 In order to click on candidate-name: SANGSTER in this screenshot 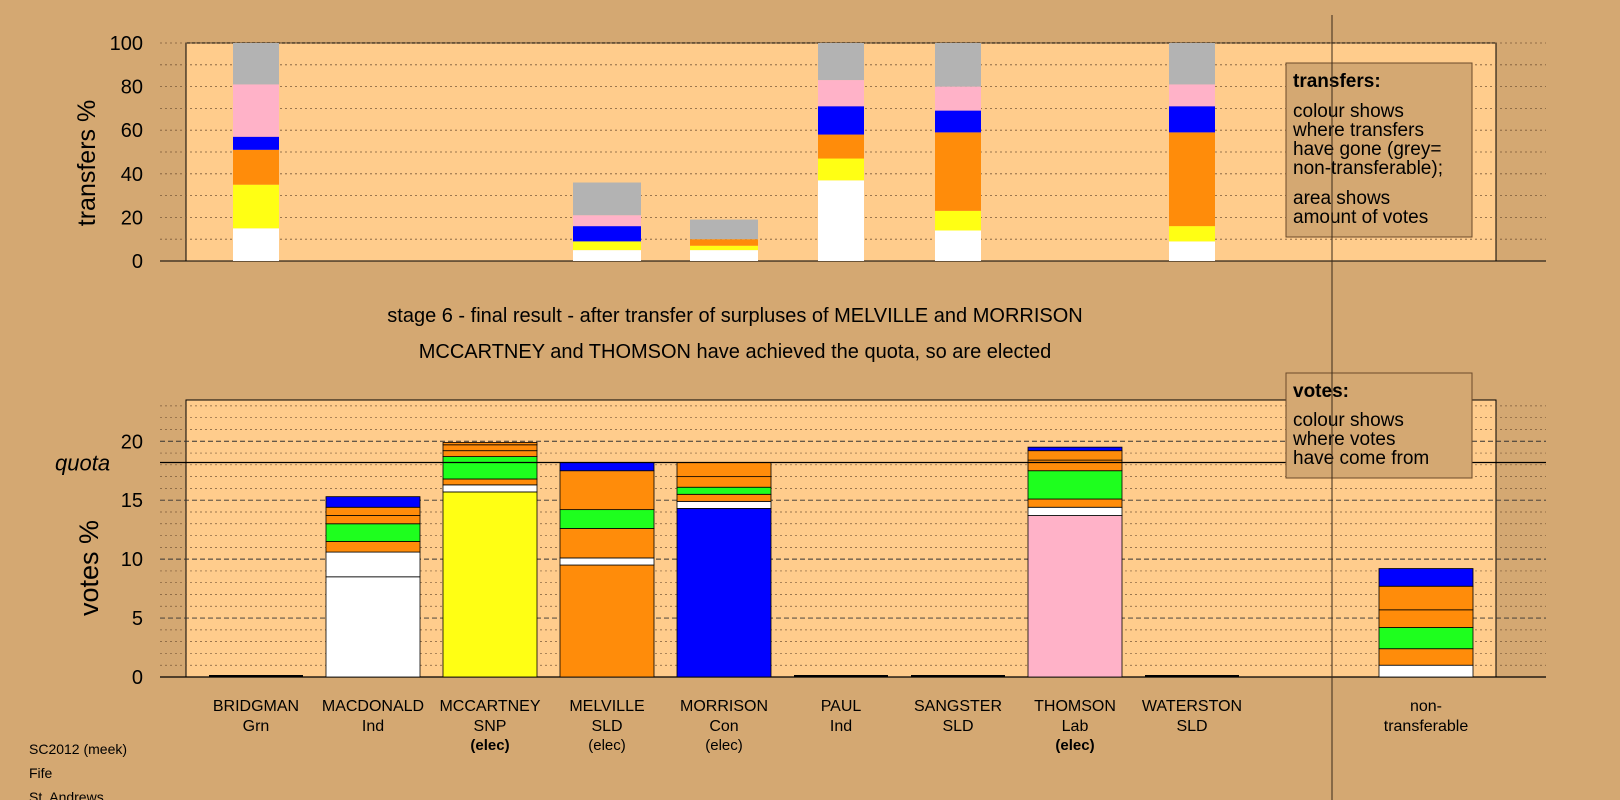, I will do `click(958, 706)`.